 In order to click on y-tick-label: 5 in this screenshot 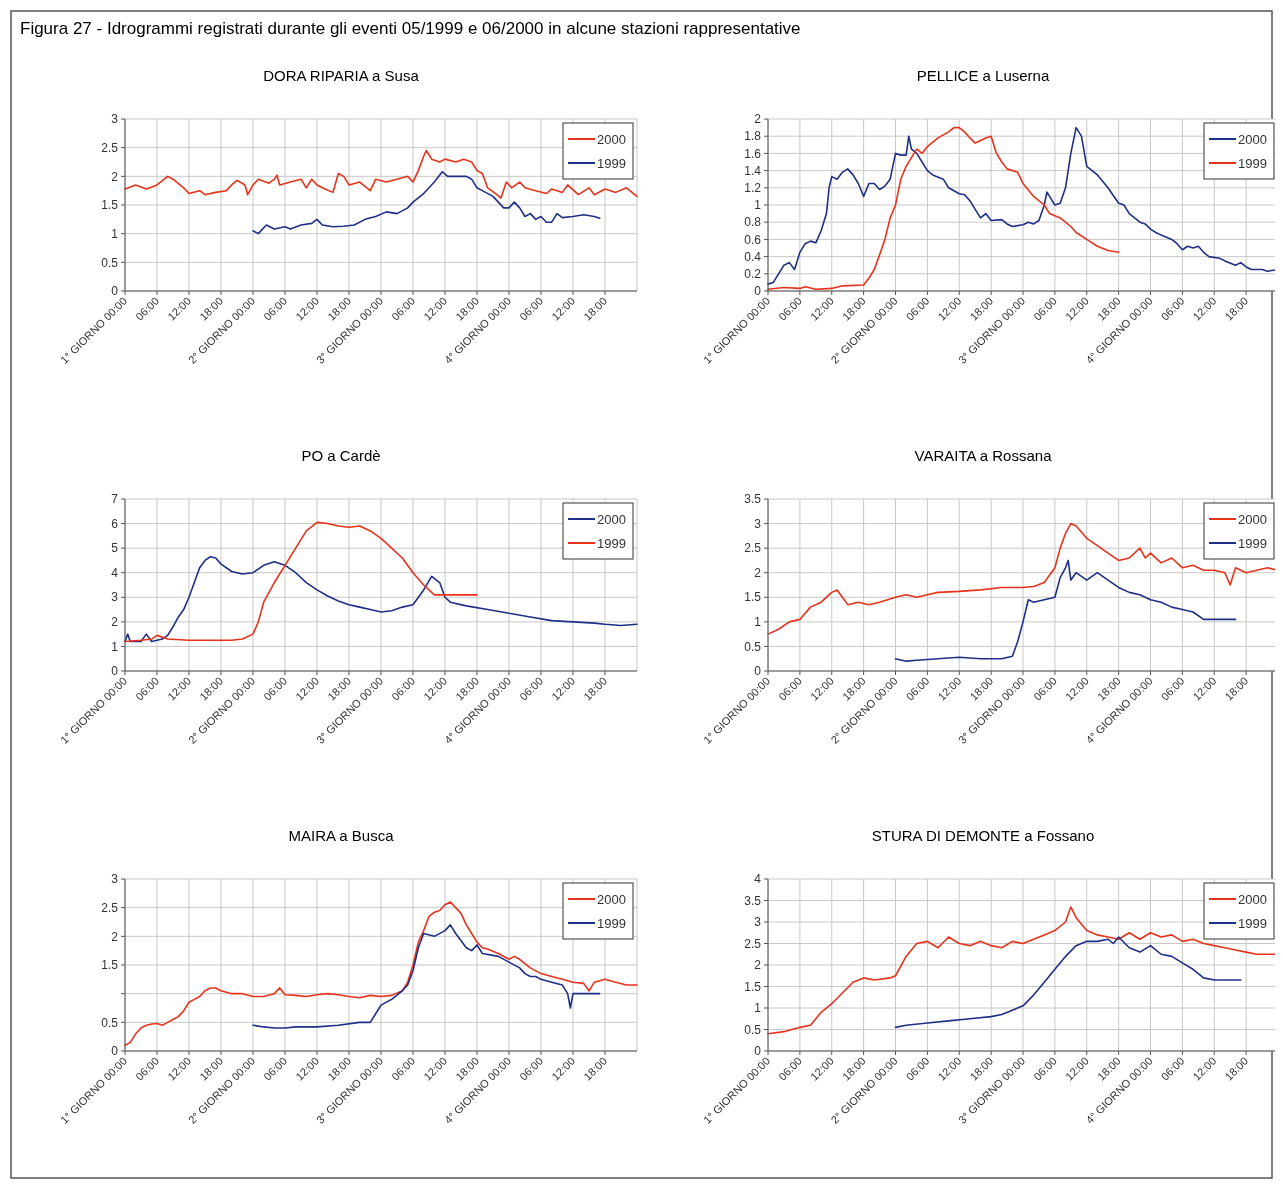, I will do `click(115, 548)`.